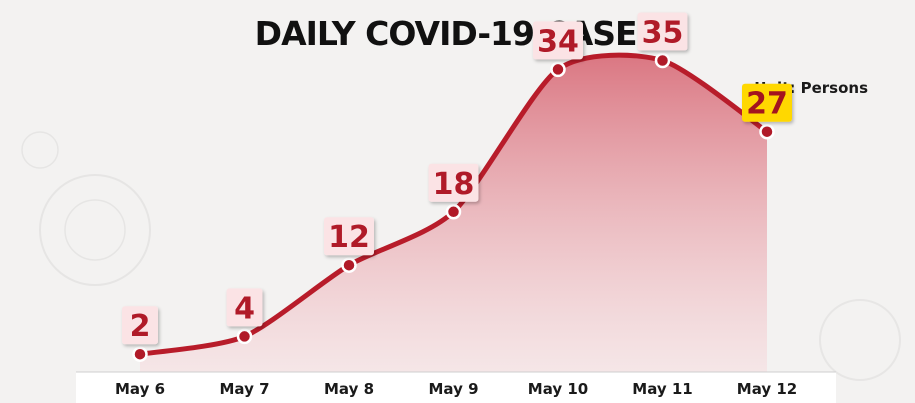  I want to click on value-label-text: 12, so click(349, 237).